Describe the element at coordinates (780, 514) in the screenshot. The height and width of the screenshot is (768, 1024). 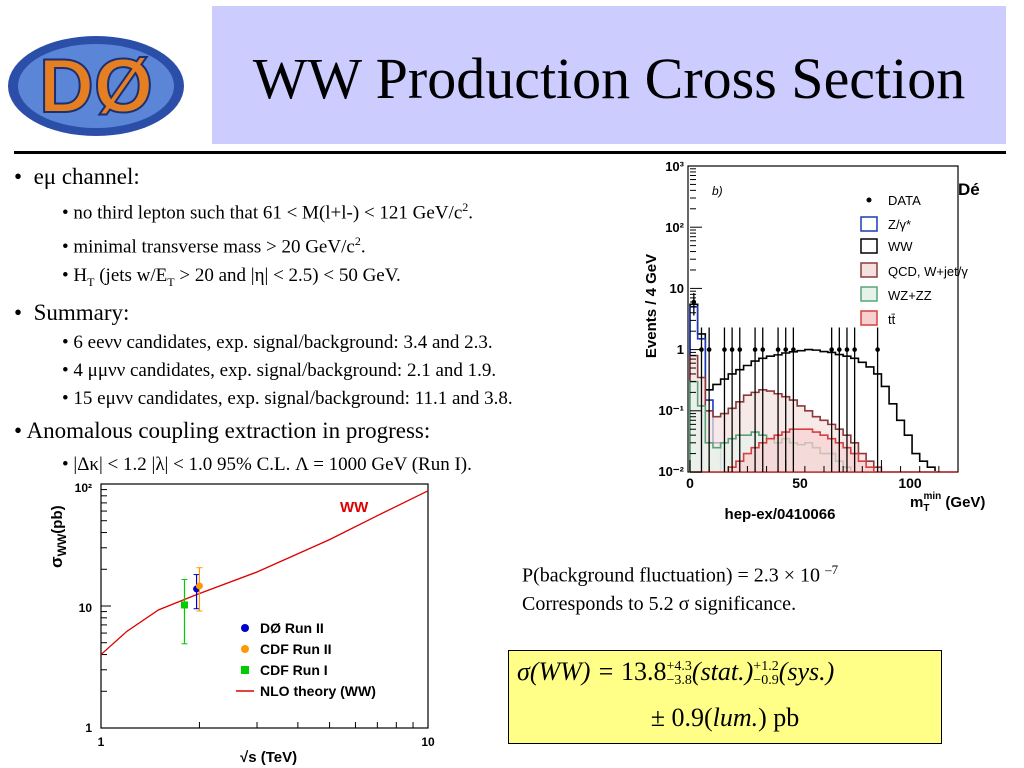
I see `plot2-caption: hep-ex/0410066` at that location.